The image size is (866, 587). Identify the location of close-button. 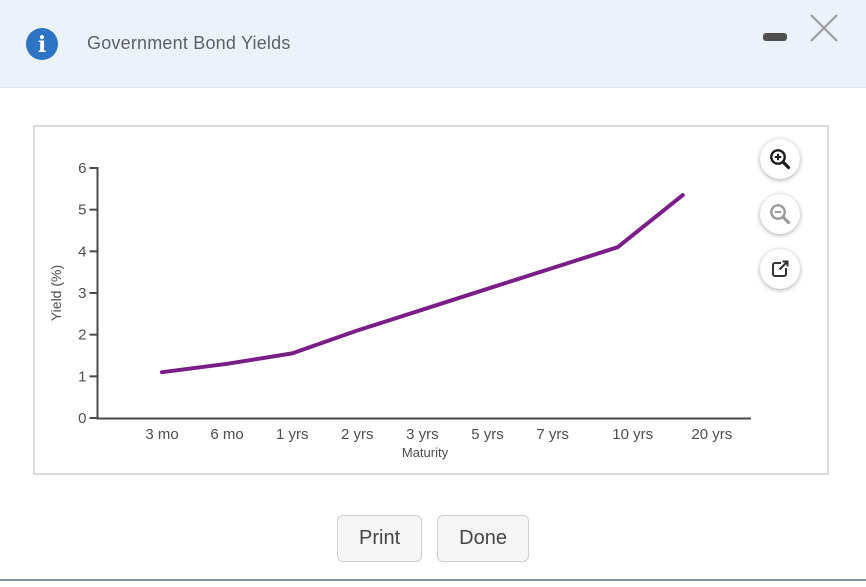
(824, 28).